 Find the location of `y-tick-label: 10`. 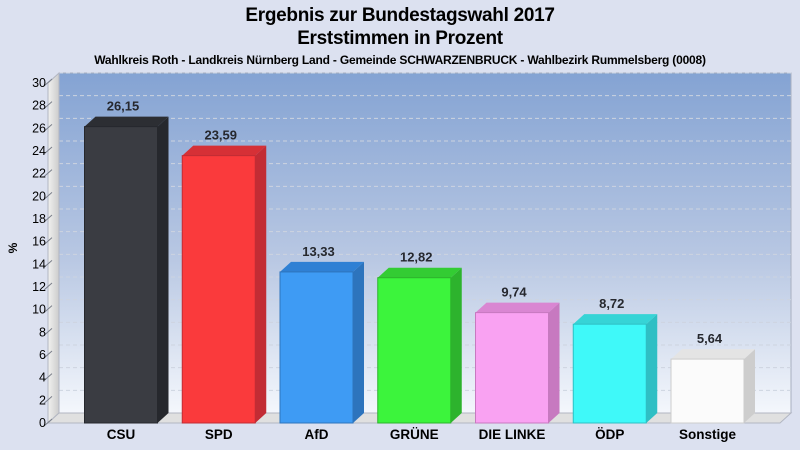

y-tick-label: 10 is located at coordinates (39, 310).